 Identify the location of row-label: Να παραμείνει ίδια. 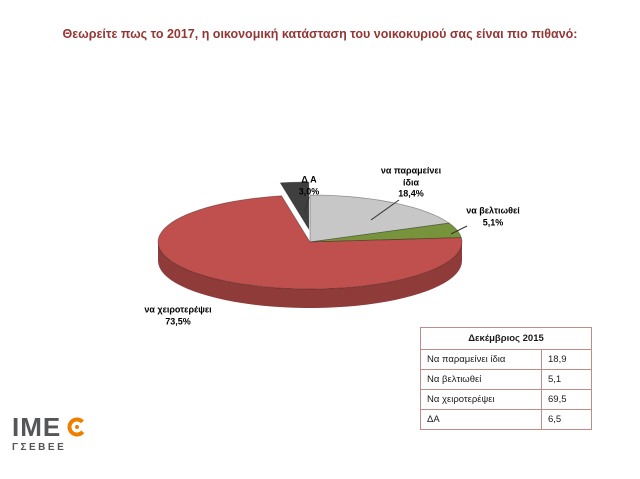
(481, 359).